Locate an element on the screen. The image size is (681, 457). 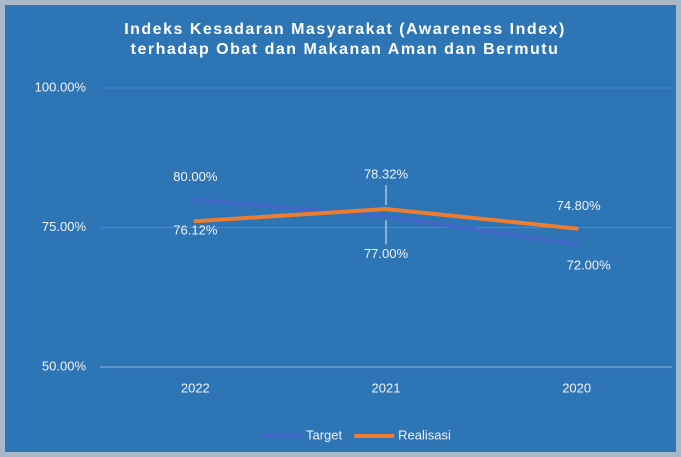
data-label: 78.32% is located at coordinates (386, 173).